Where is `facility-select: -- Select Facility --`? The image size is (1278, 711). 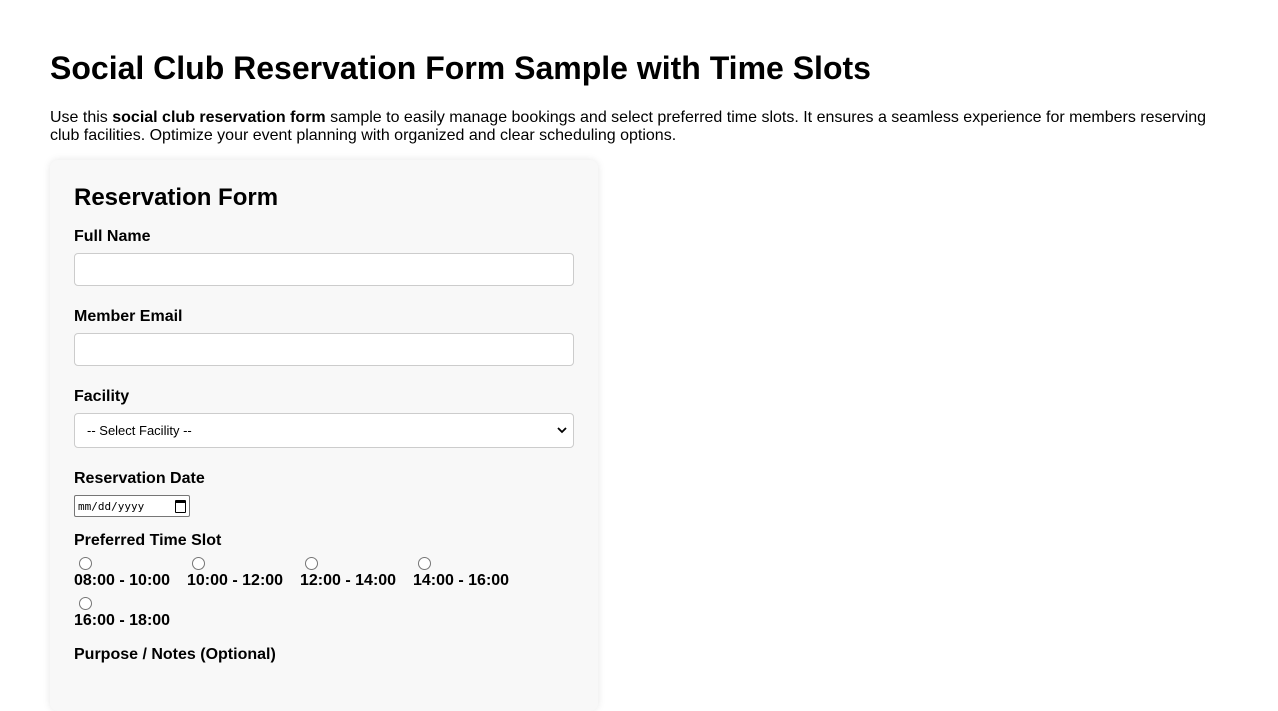 facility-select: -- Select Facility -- is located at coordinates (324, 430).